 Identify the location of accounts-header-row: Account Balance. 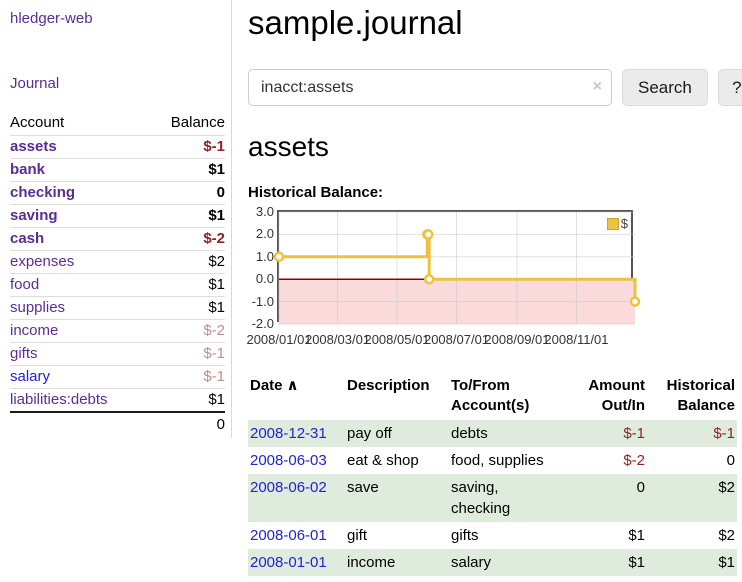
(117, 123).